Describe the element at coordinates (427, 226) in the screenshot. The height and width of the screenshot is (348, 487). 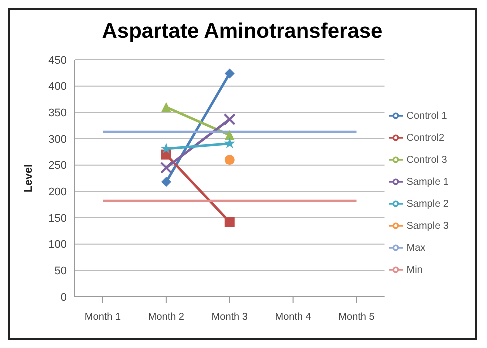
I see `legend-label: Sample 3` at that location.